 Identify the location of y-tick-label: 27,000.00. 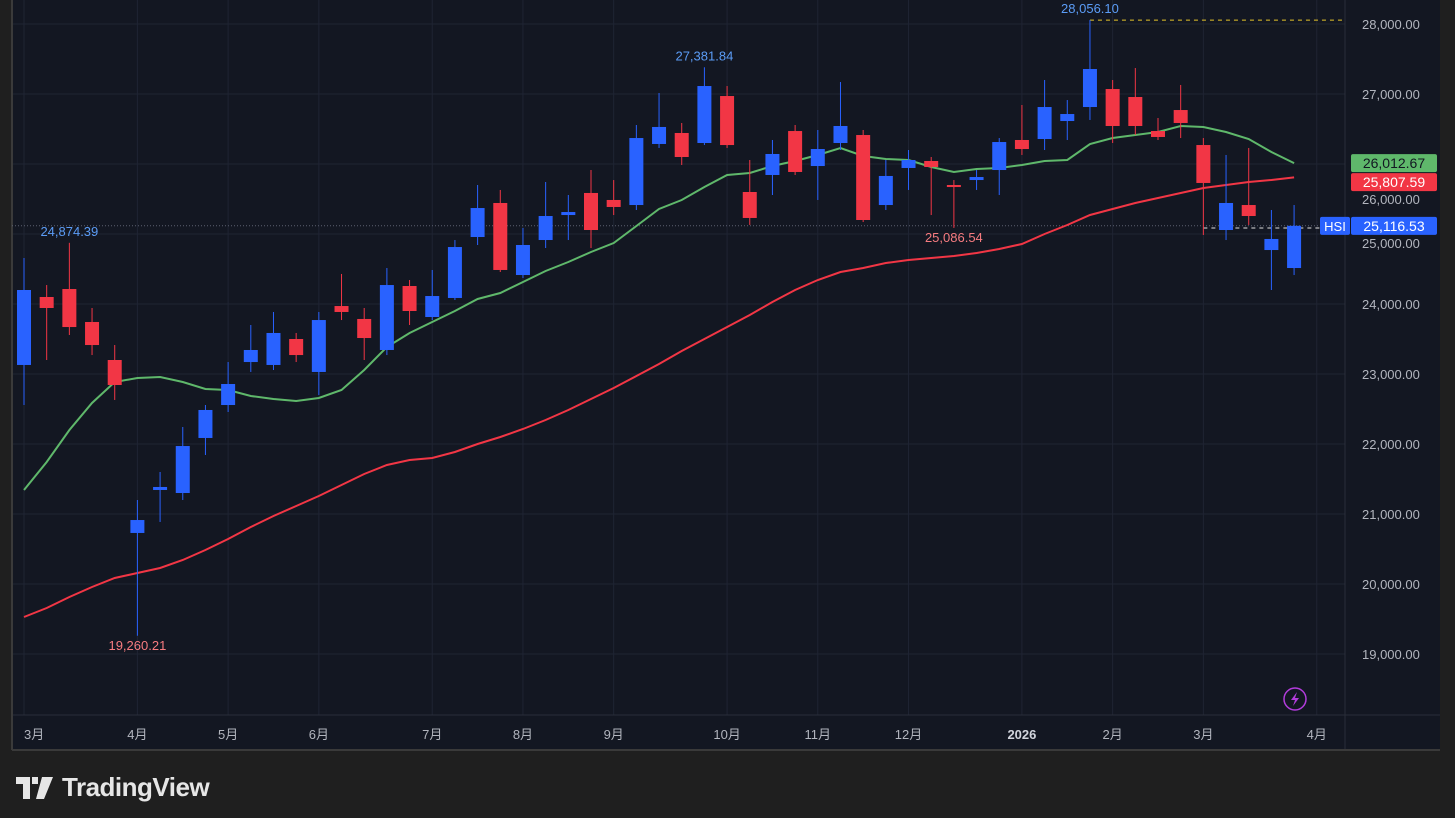
(1391, 94).